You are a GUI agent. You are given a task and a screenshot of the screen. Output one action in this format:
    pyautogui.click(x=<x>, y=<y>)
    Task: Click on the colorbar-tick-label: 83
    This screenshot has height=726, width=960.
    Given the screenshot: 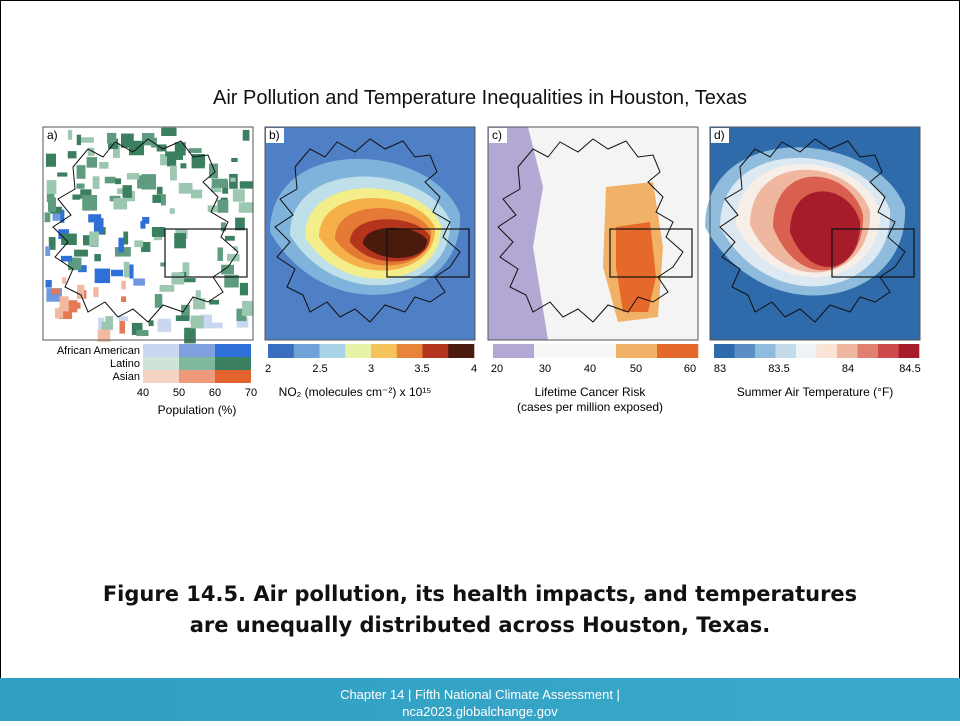 What is the action you would take?
    pyautogui.click(x=720, y=369)
    